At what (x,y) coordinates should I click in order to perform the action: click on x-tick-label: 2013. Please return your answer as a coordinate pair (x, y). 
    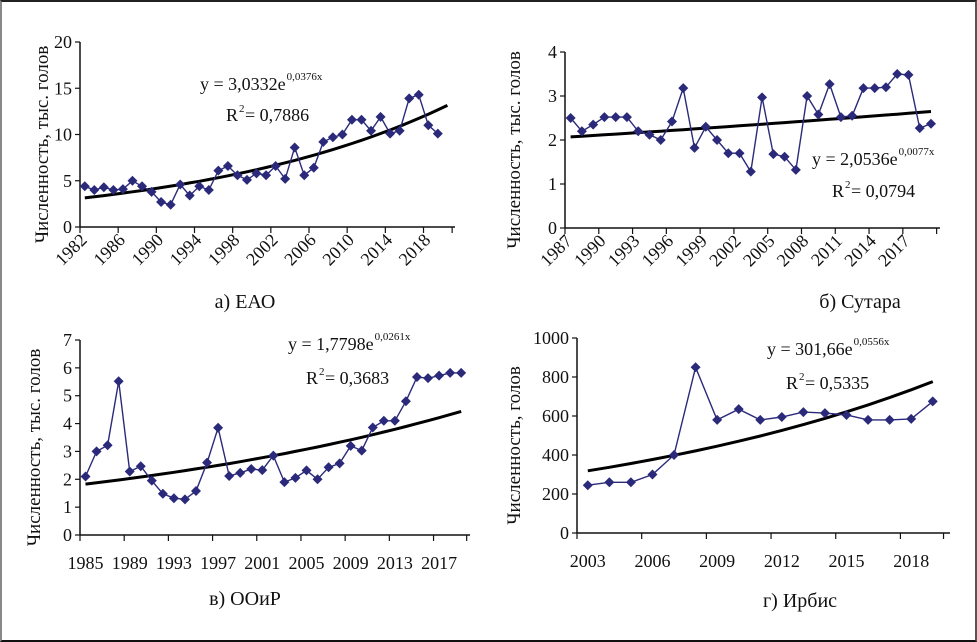
    Looking at the image, I should click on (395, 563).